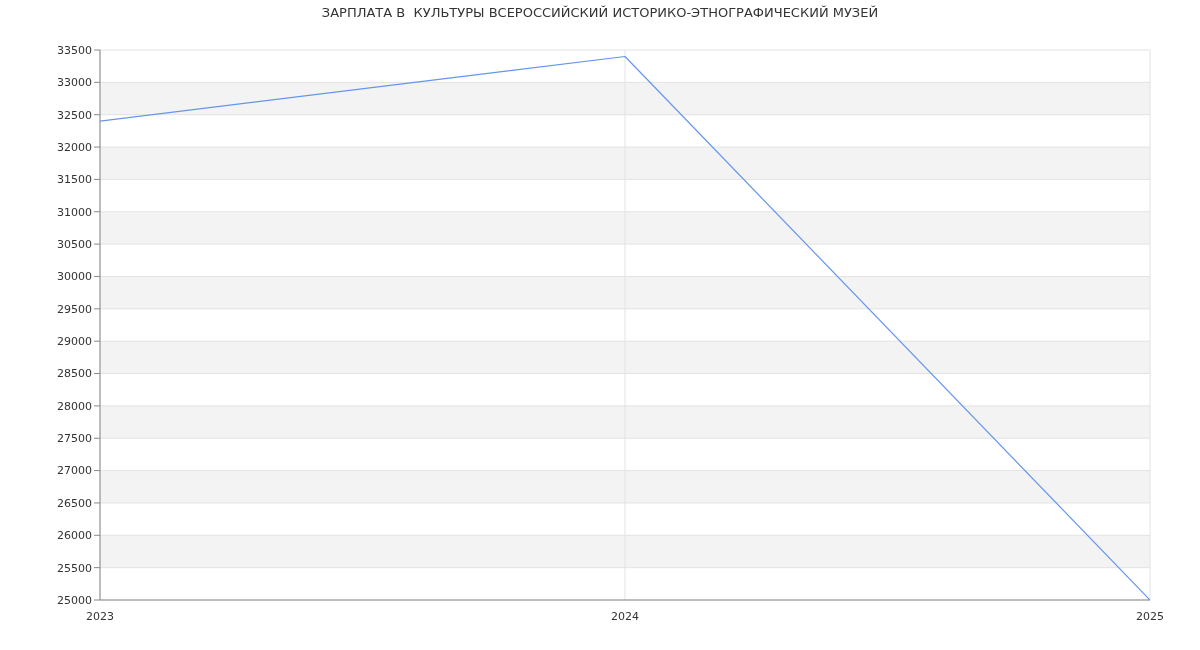 This screenshot has height=650, width=1200. I want to click on x-tick-label: 2023, so click(100, 616).